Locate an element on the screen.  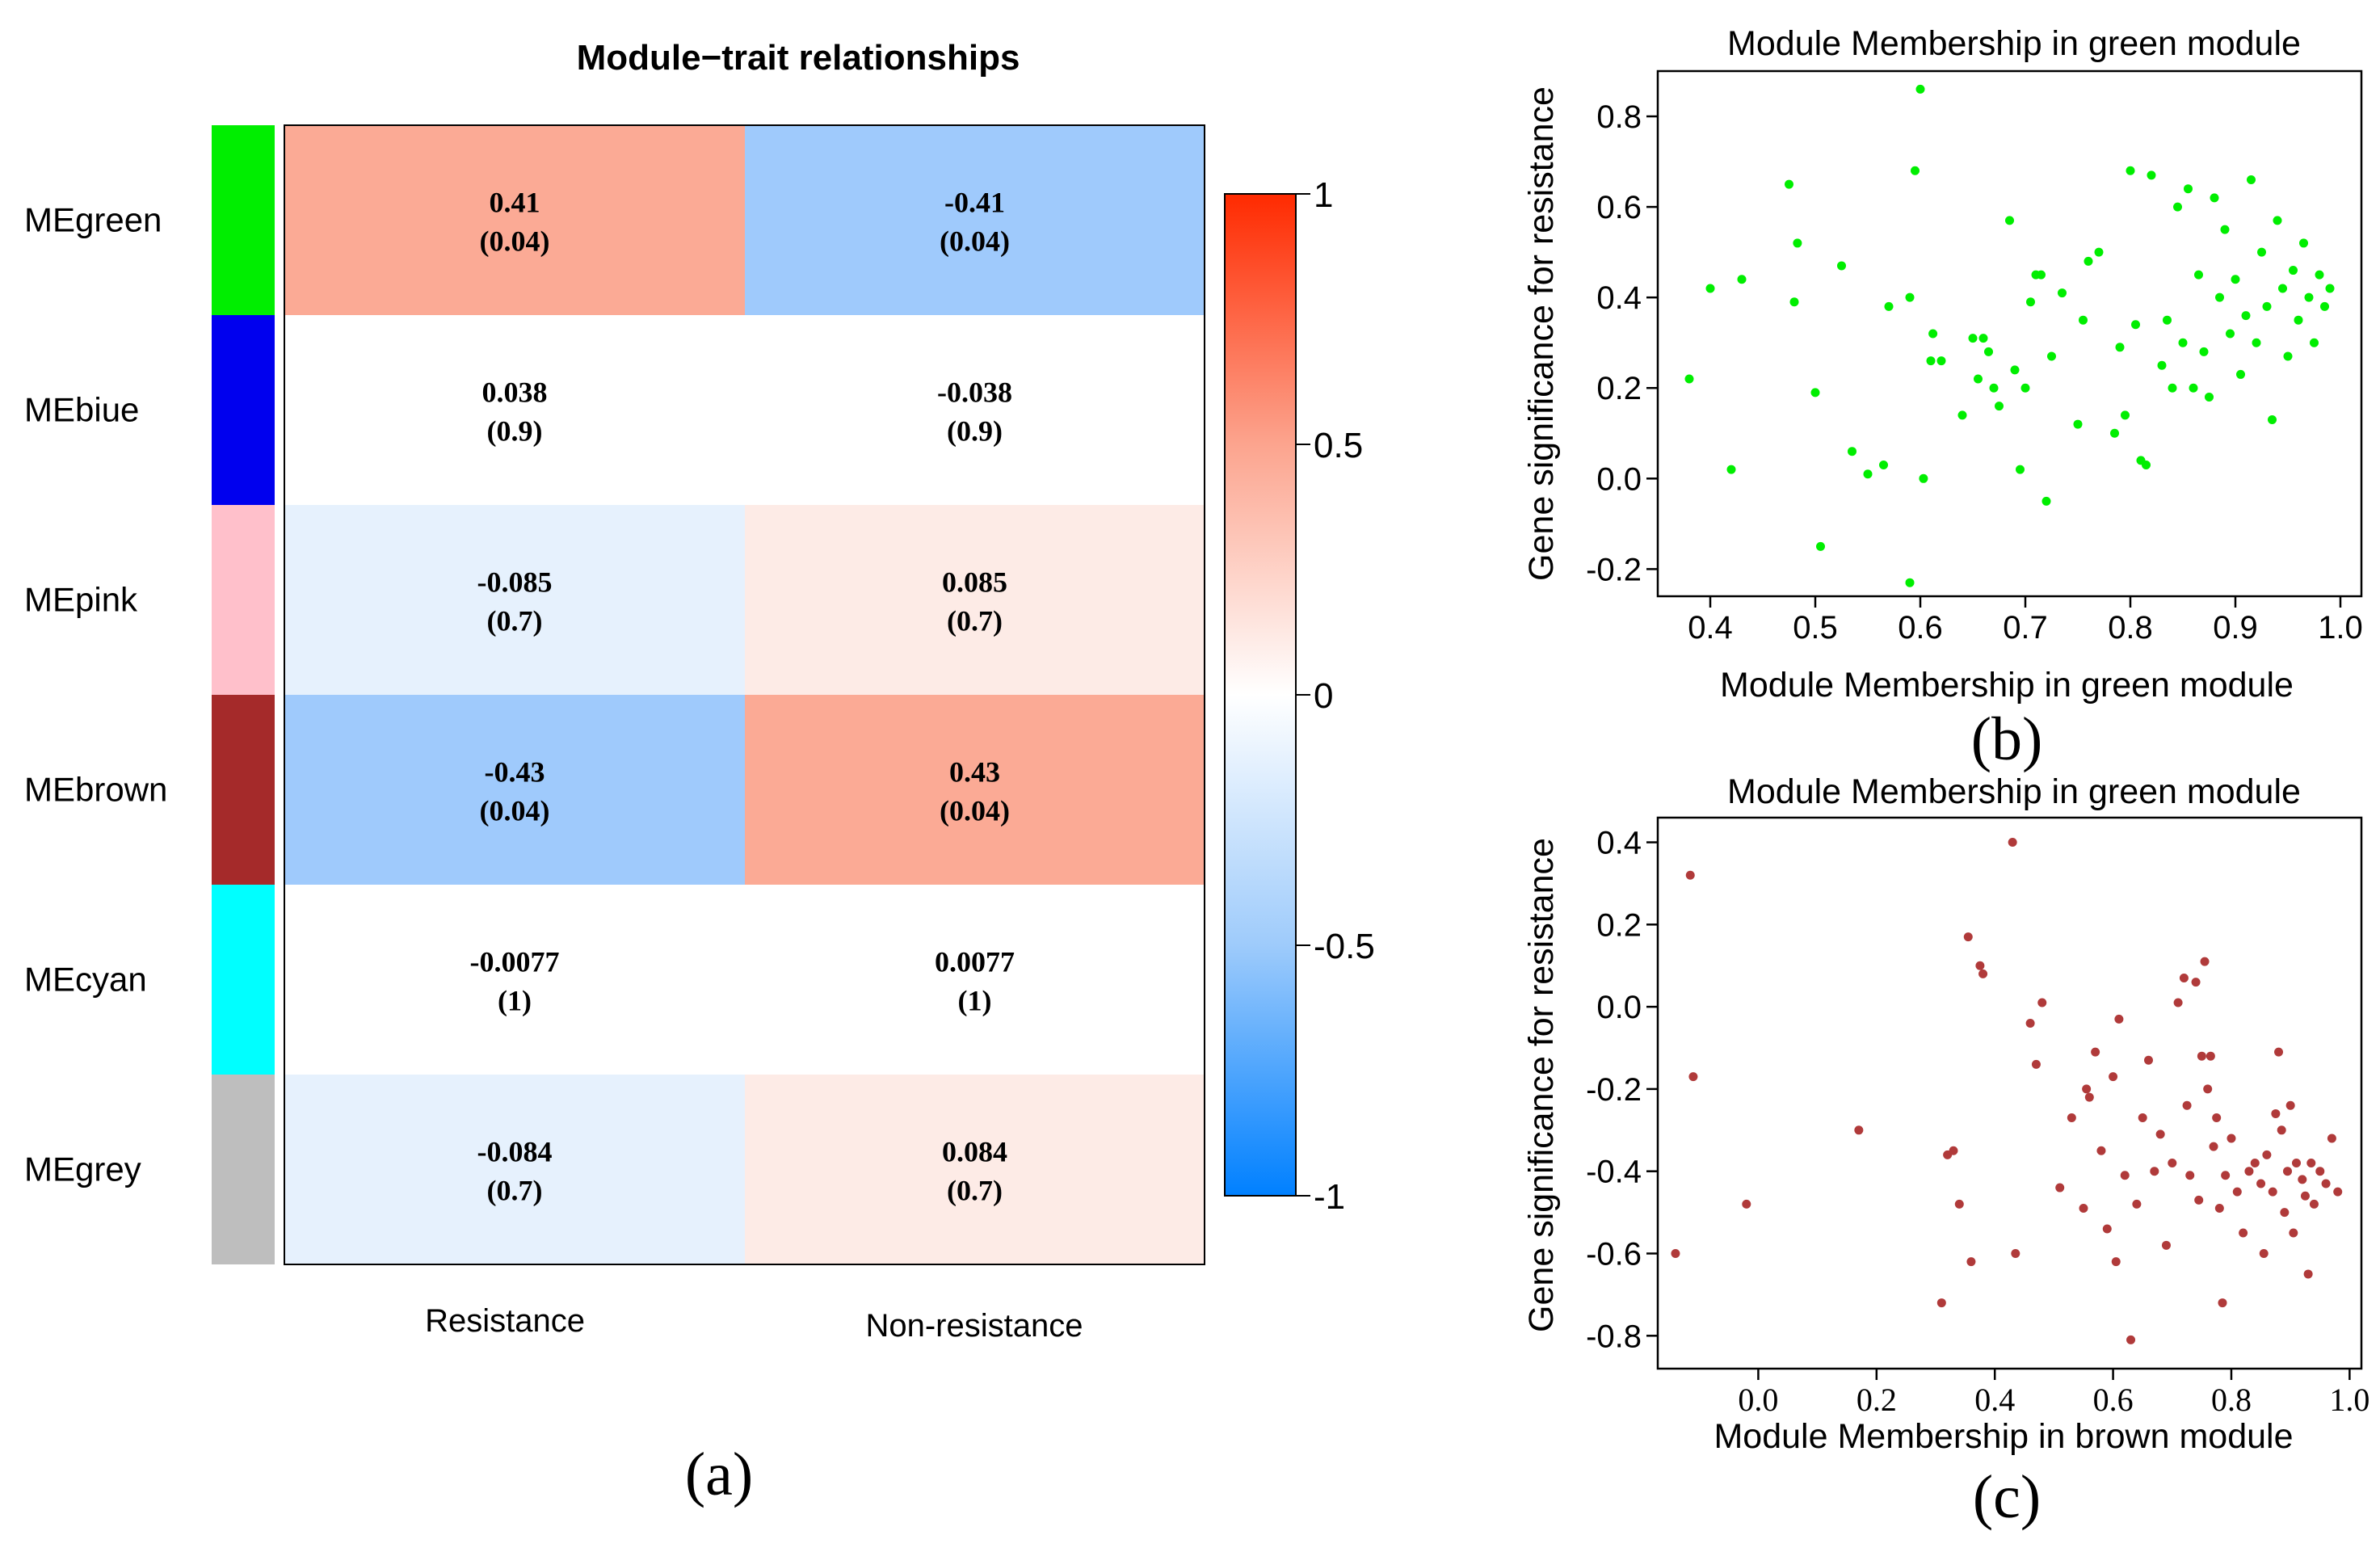
module-color-MEgrey is located at coordinates (244, 1169).